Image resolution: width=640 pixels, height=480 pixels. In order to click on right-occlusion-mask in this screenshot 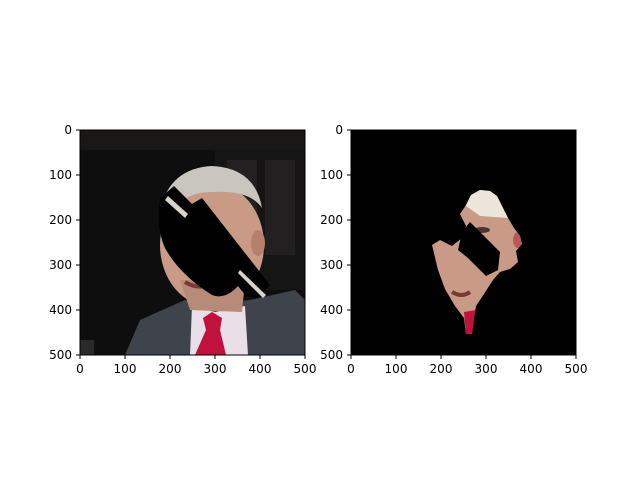, I will do `click(479, 249)`.